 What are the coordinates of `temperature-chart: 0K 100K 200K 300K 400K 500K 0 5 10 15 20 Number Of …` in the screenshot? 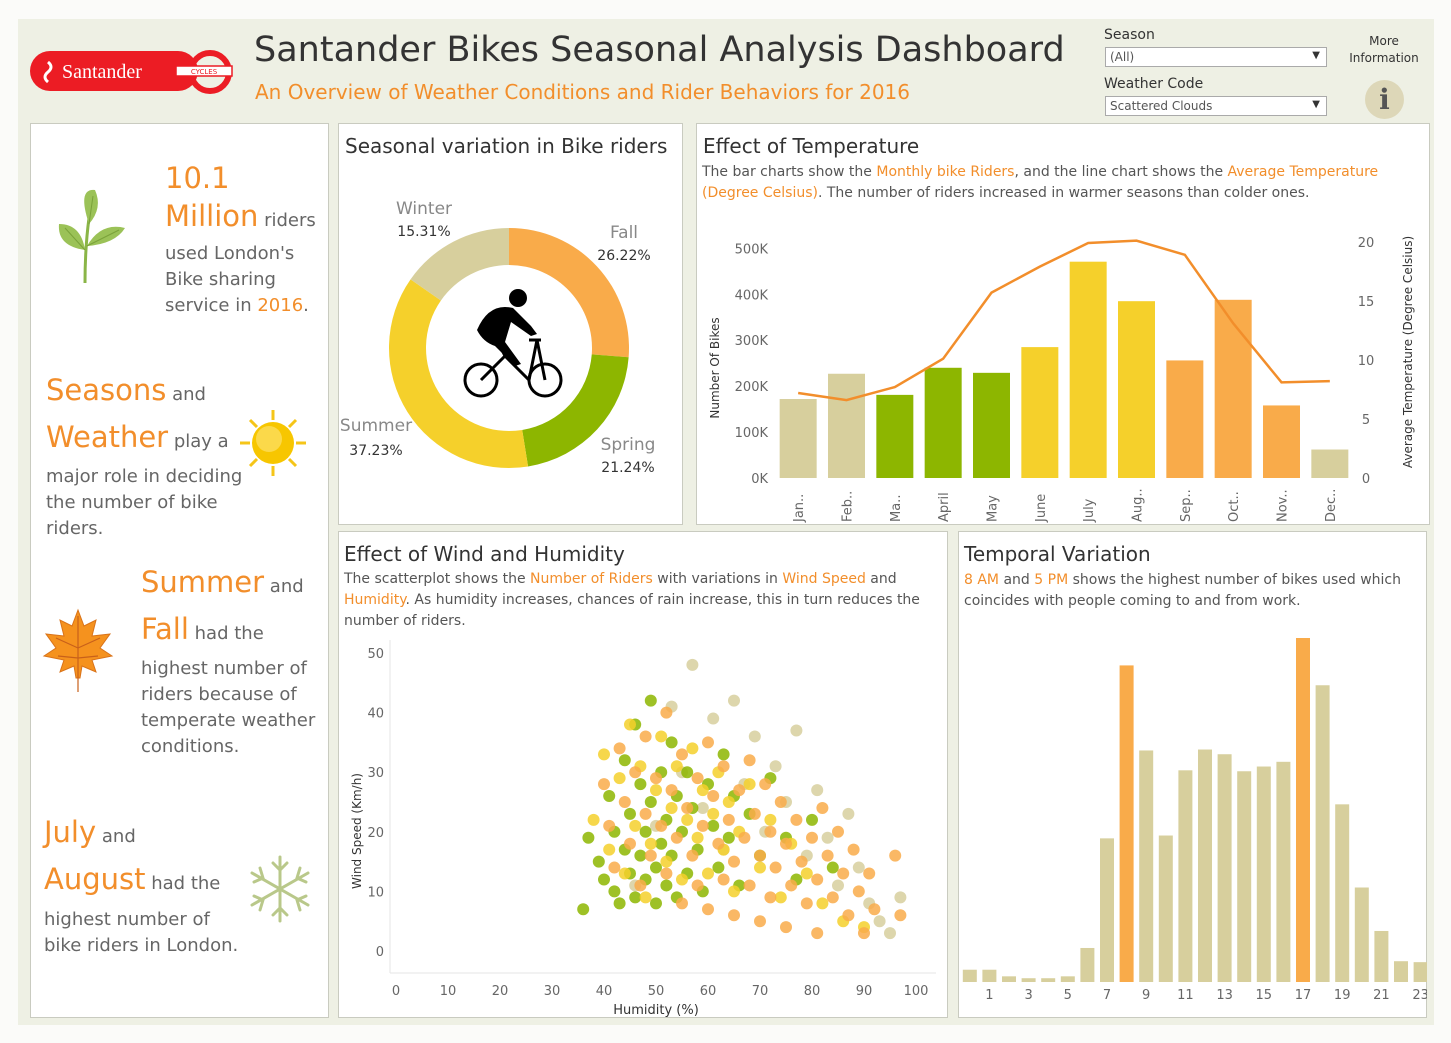 It's located at (1061, 379).